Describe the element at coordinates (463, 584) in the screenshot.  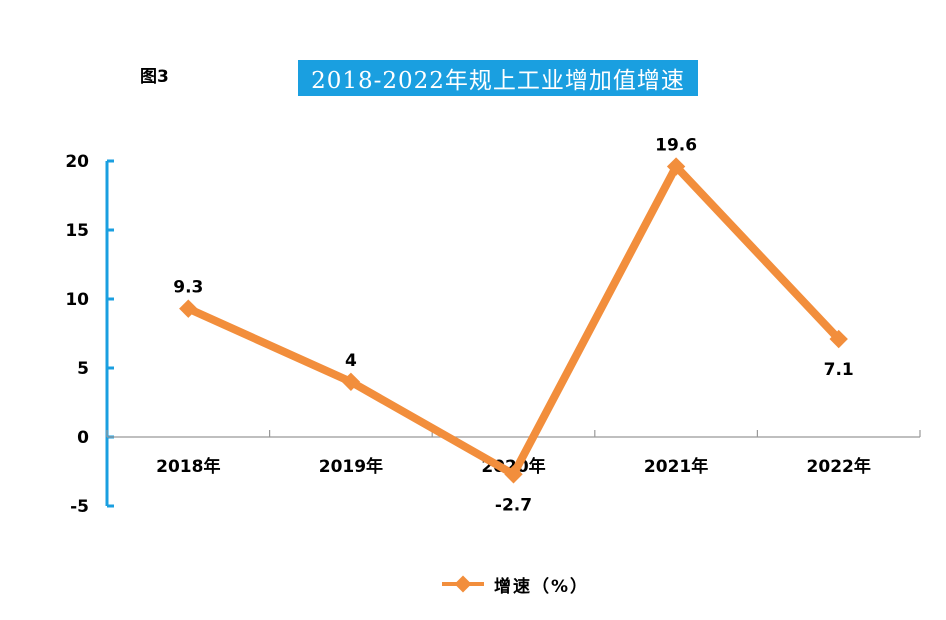
I see `legend-swatch` at that location.